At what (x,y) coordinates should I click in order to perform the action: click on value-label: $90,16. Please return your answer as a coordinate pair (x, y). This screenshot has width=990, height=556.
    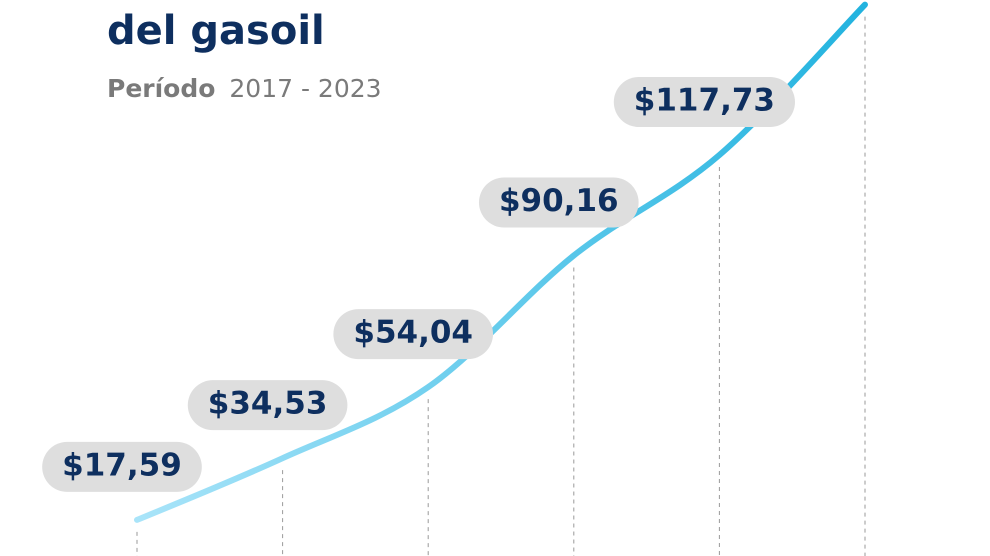
    Looking at the image, I should click on (558, 202).